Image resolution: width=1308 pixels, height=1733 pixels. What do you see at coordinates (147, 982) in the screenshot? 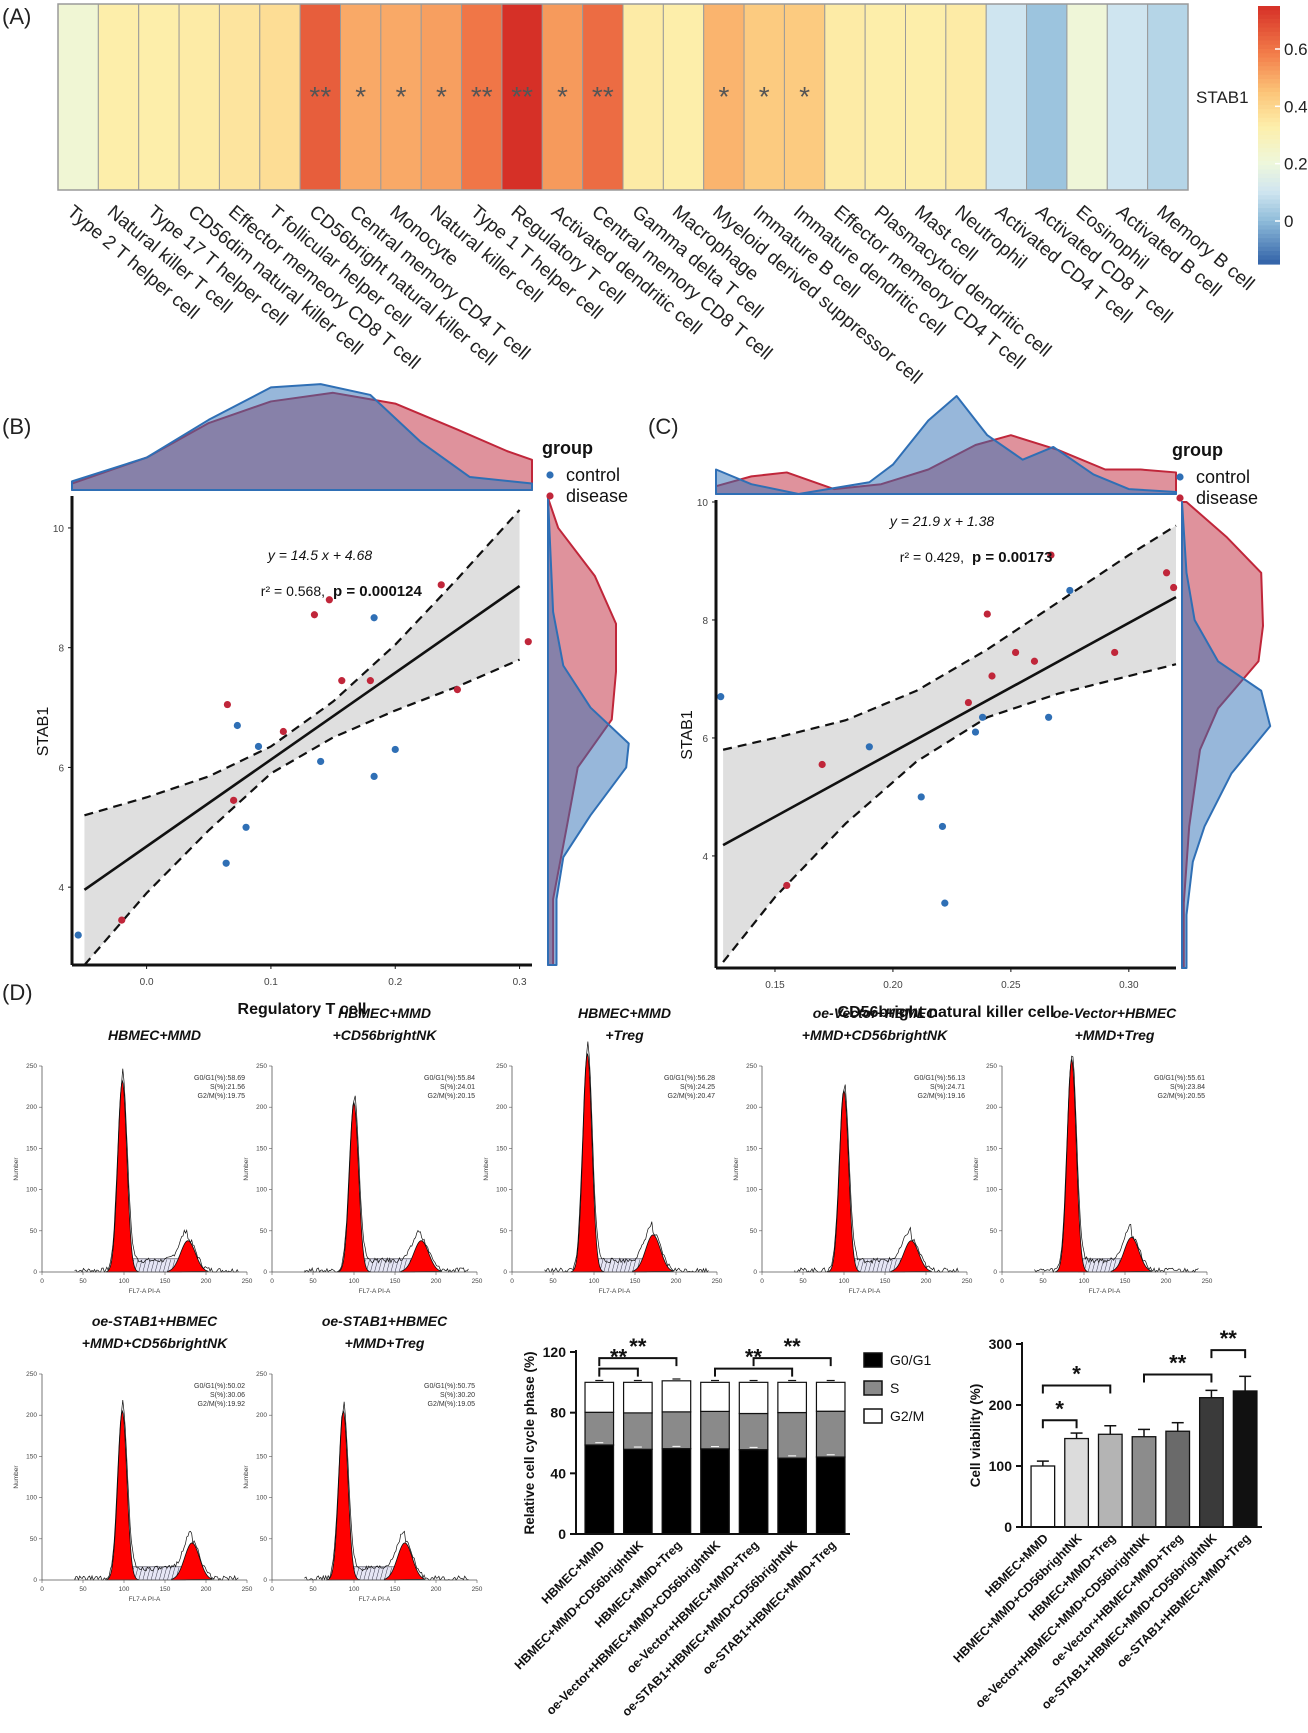
I see `x-tick-label: 0.0` at bounding box center [147, 982].